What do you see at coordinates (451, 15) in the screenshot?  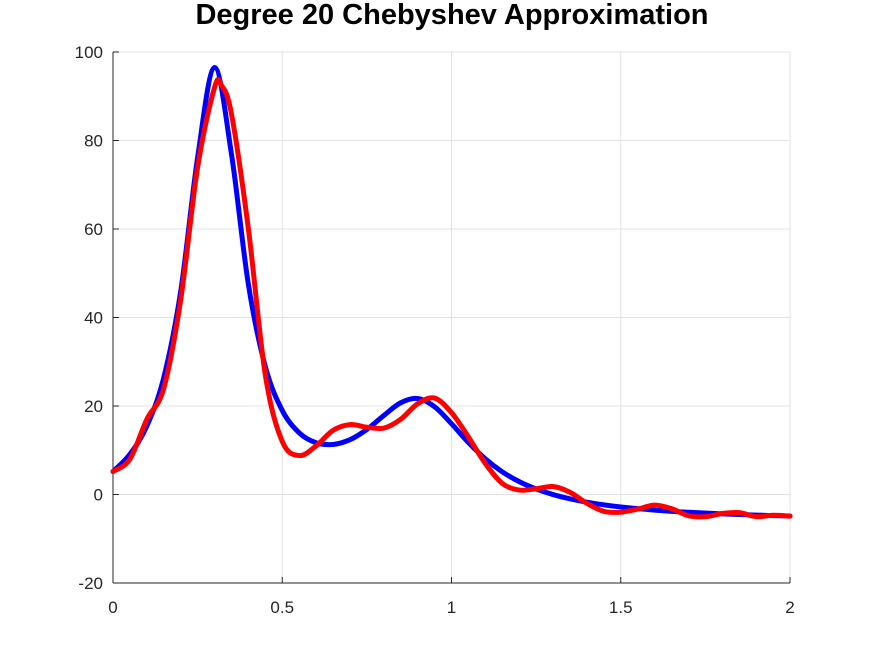 I see `chart-title: Degree 20 Chebyshev Approximation` at bounding box center [451, 15].